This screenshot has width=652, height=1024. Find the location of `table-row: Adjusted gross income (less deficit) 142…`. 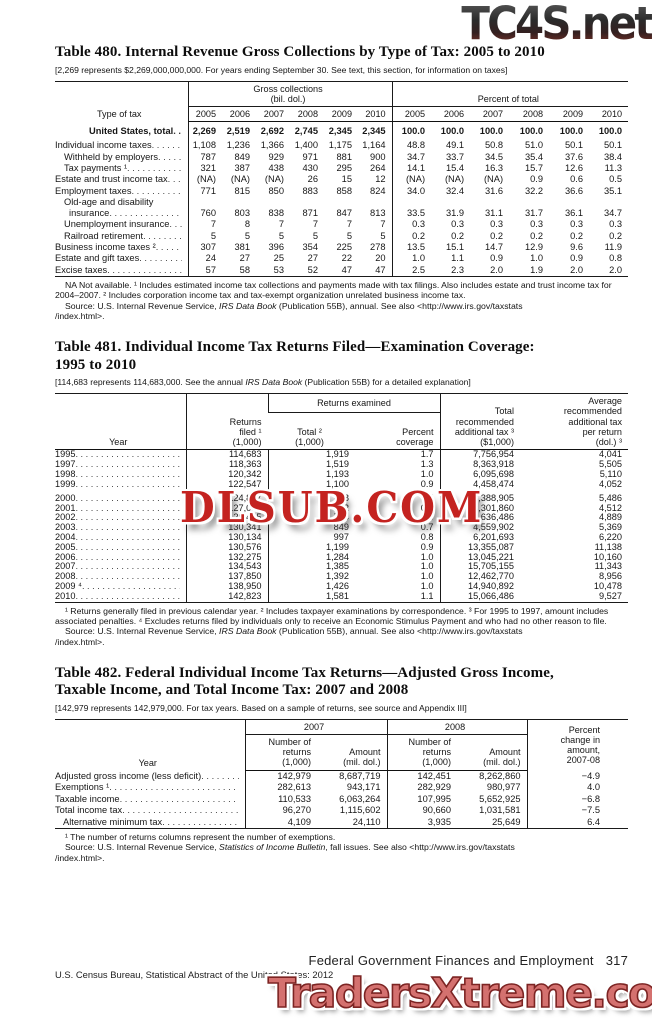

table-row: Adjusted gross income (less deficit) 142… is located at coordinates (342, 776).